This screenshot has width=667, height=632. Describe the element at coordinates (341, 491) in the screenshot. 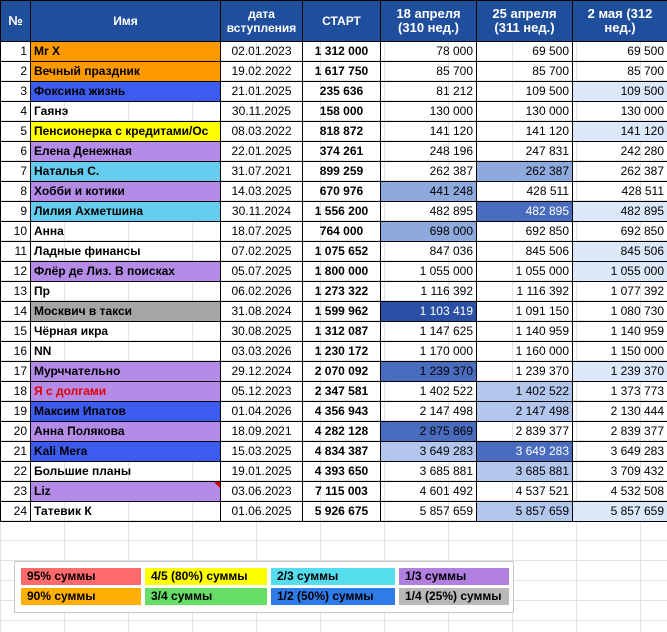

I see `start-amount-cell: 7 115 003` at that location.